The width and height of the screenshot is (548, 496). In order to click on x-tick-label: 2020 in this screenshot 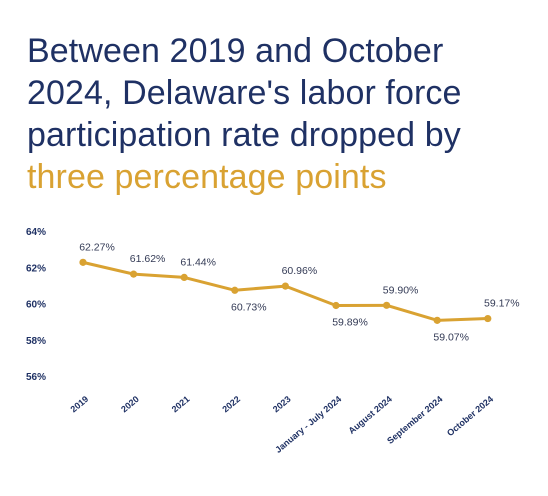, I will do `click(130, 404)`.